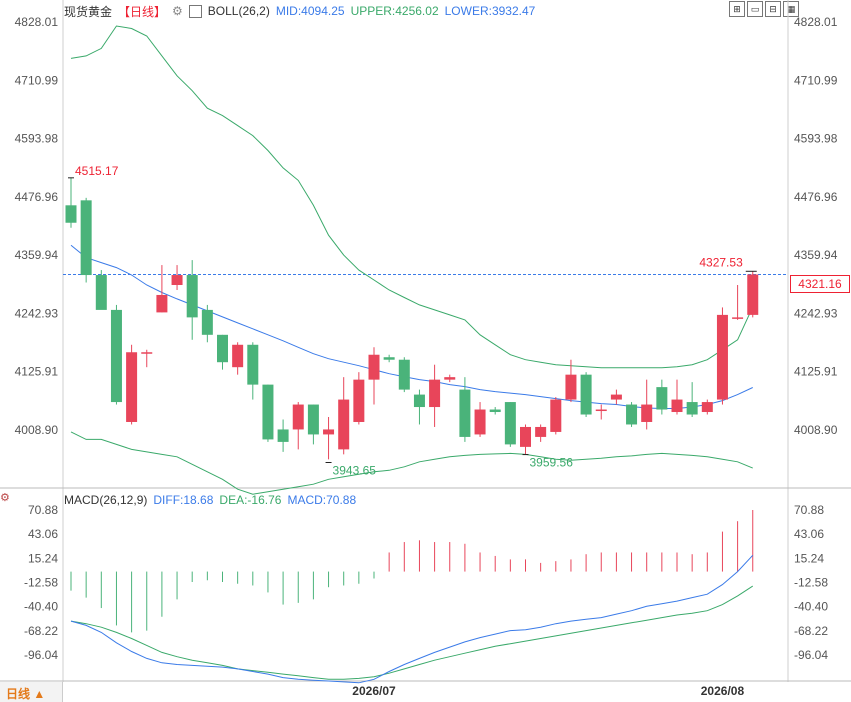 This screenshot has height=702, width=851. What do you see at coordinates (490, 11) in the screenshot?
I see `boll-lower-value: LOWER:3932.47` at bounding box center [490, 11].